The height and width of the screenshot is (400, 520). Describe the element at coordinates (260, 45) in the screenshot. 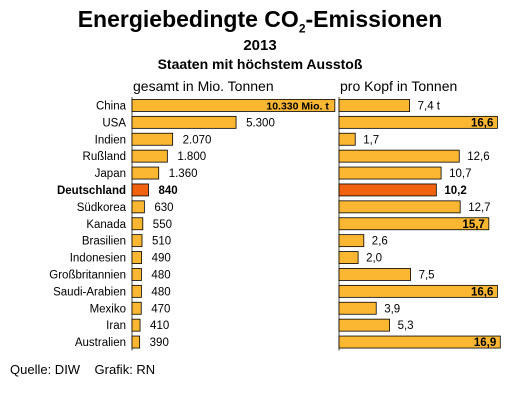

I see `chart-year: 2013` at that location.